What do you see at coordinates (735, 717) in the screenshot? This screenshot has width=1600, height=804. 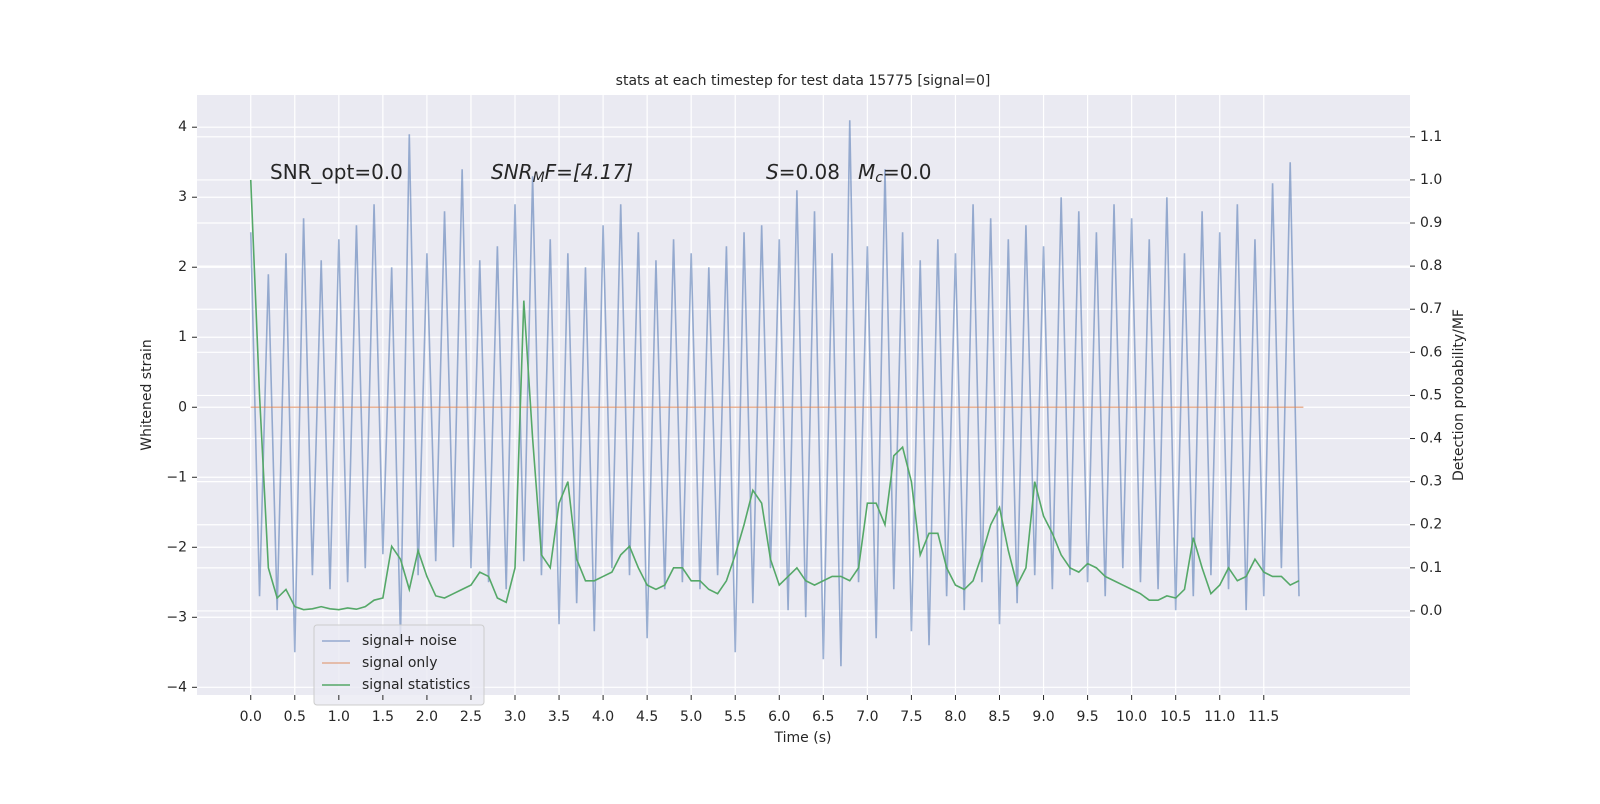 I see `x-tick-label: 5.5` at bounding box center [735, 717].